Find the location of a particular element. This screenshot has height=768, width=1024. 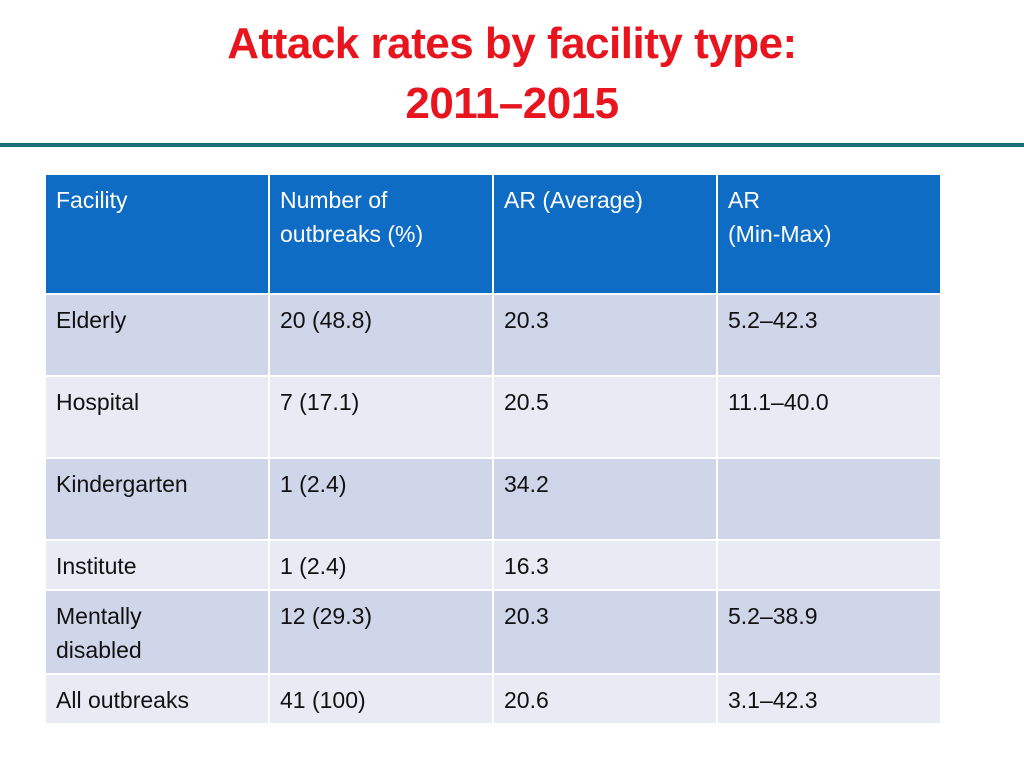

cell-facility-line2: disabled is located at coordinates (99, 650).